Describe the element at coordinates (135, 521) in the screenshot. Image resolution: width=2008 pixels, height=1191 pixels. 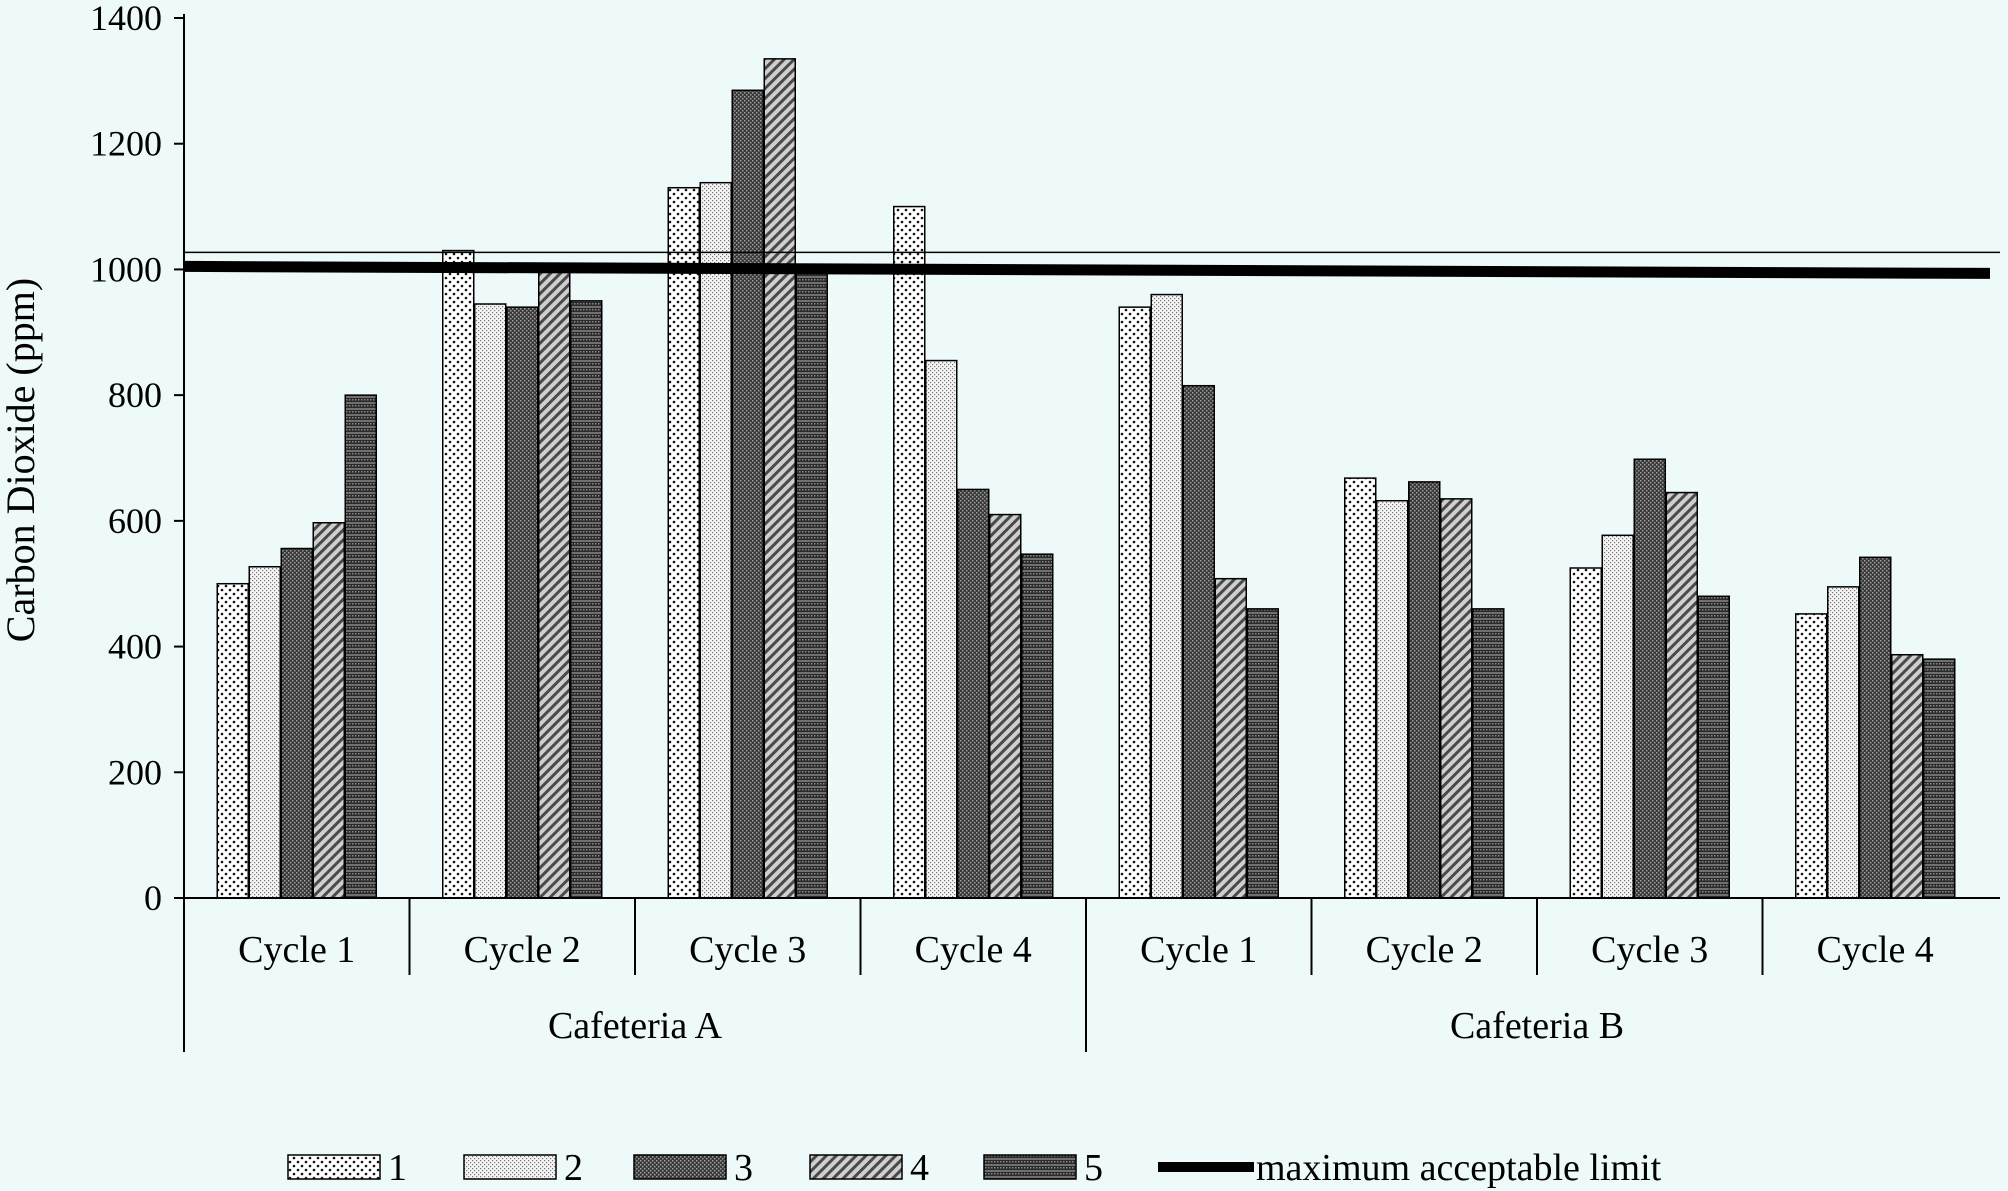
I see `y-tick-label: 600` at that location.